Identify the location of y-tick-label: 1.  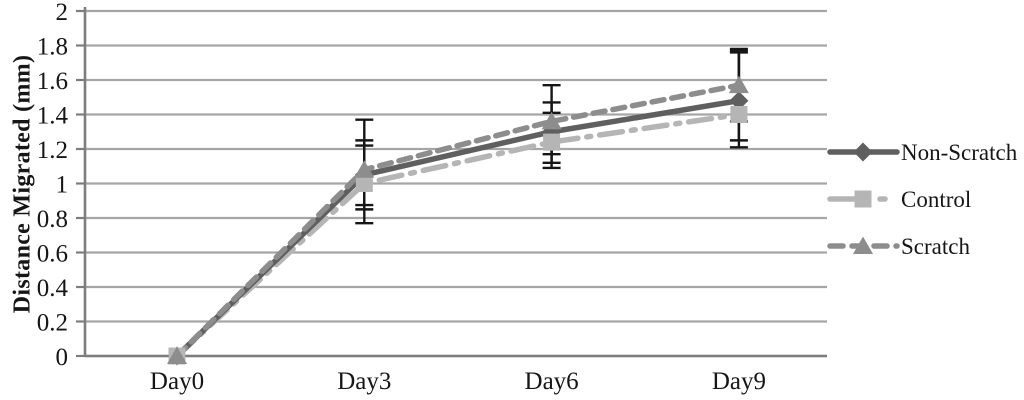
(62, 185).